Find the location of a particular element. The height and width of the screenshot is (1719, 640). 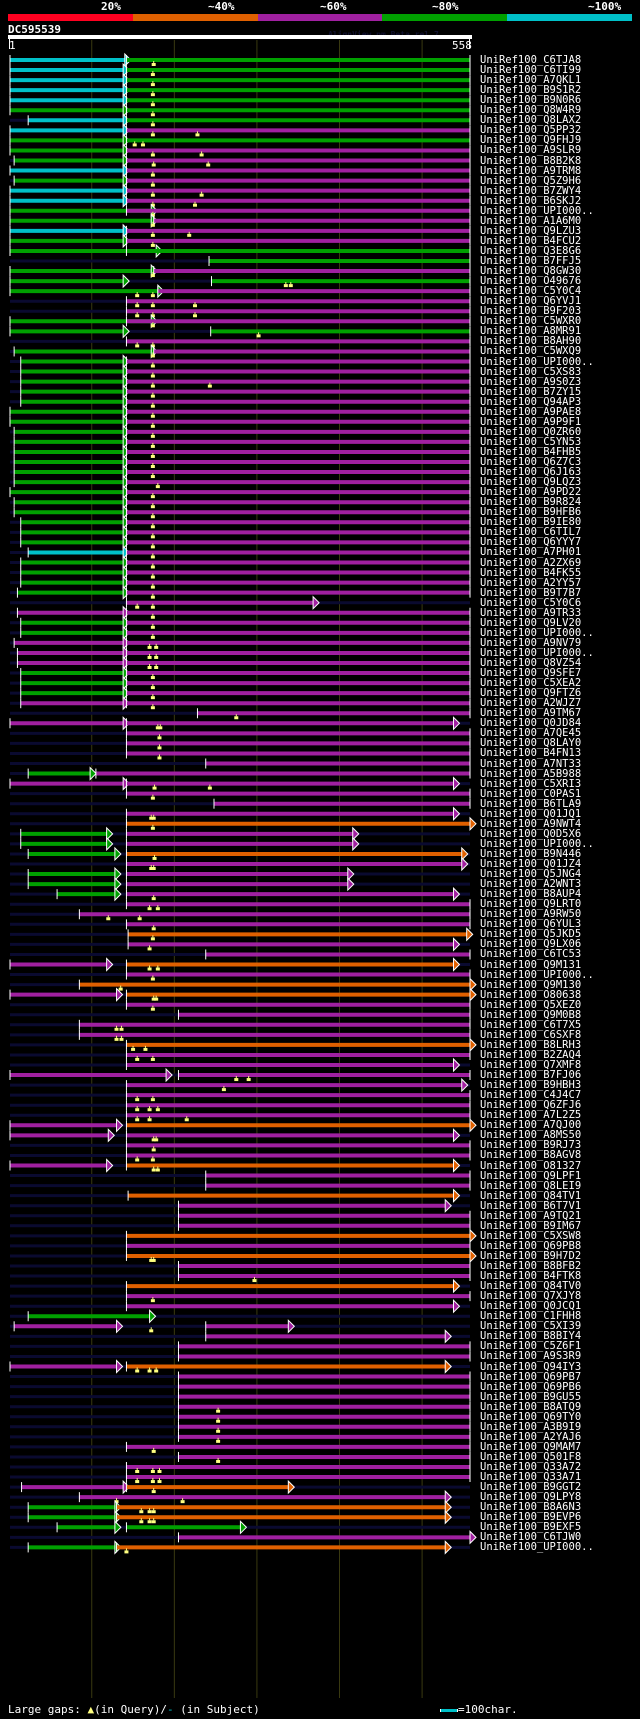

hit-label: UniRef100_C5WXR0 is located at coordinates (531, 321).